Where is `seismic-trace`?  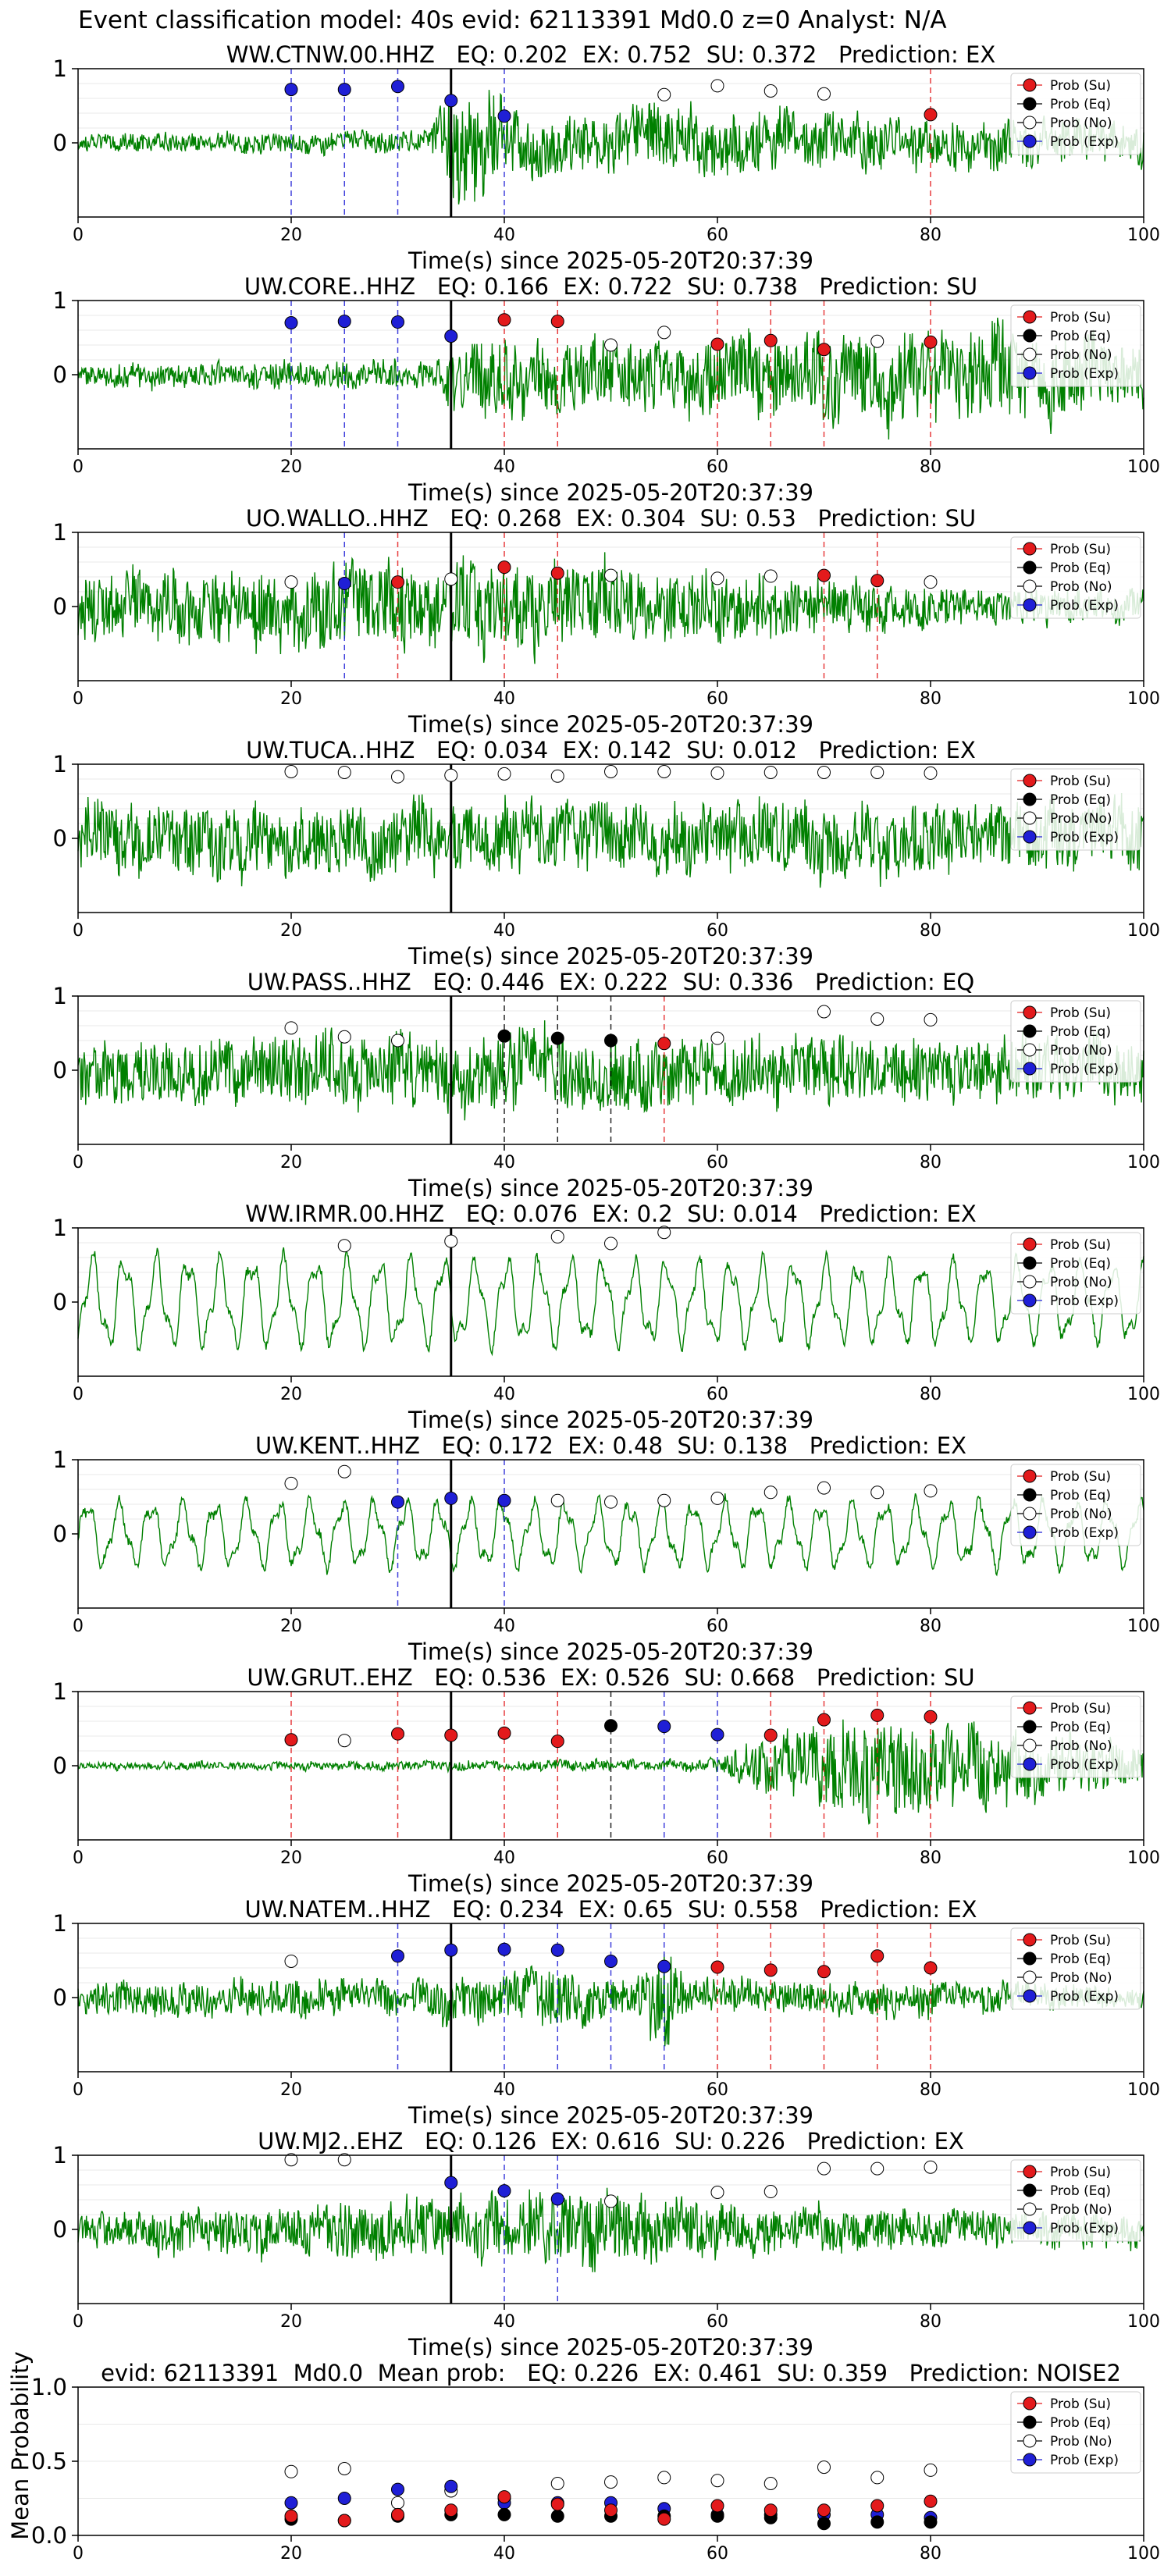
seismic-trace is located at coordinates (610, 1535).